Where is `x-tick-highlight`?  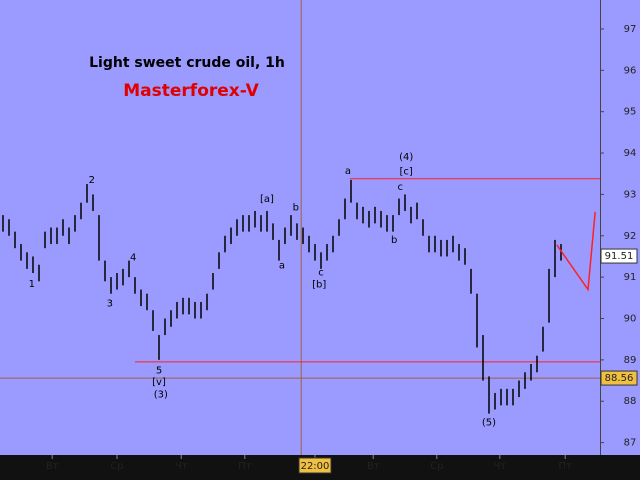 x-tick-highlight is located at coordinates (315, 465).